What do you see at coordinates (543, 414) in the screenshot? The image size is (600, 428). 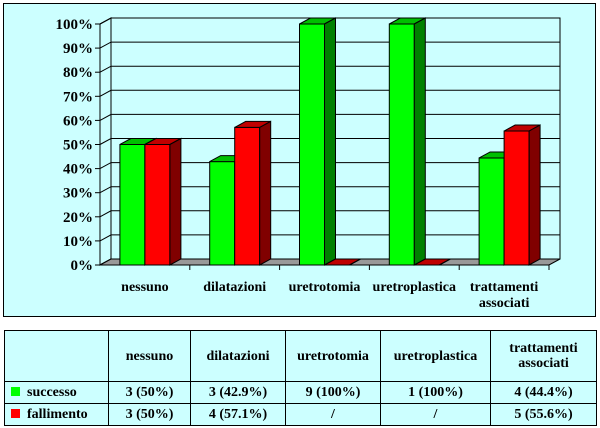 I see `table-cell: 5 (55.6%)` at bounding box center [543, 414].